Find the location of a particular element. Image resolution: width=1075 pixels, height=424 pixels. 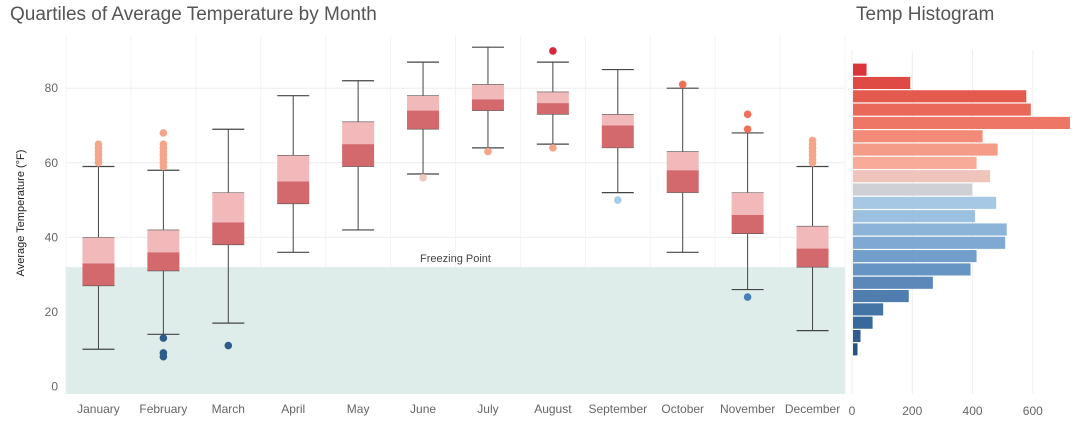

x-tick-label: May is located at coordinates (358, 409).